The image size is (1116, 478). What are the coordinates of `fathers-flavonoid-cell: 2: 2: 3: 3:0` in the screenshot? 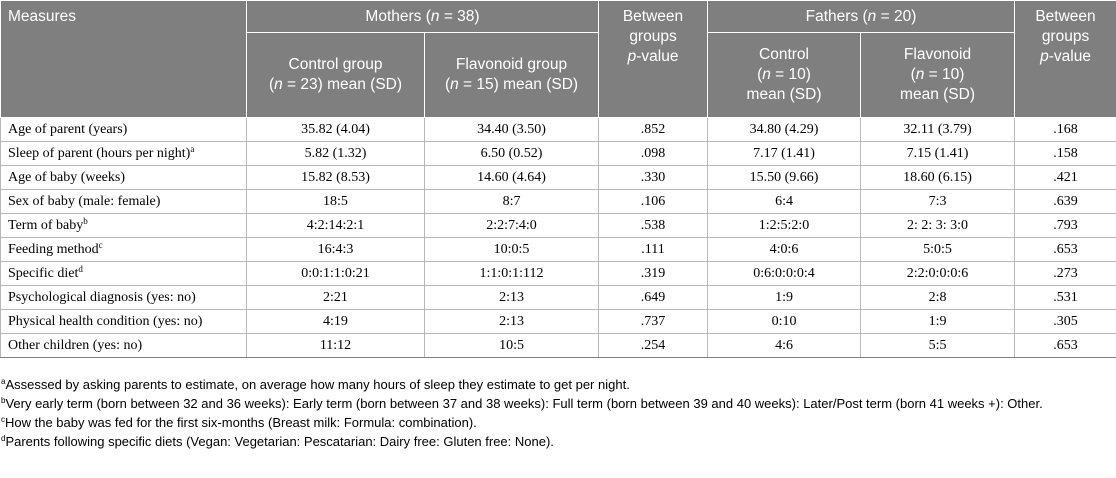 It's located at (938, 225).